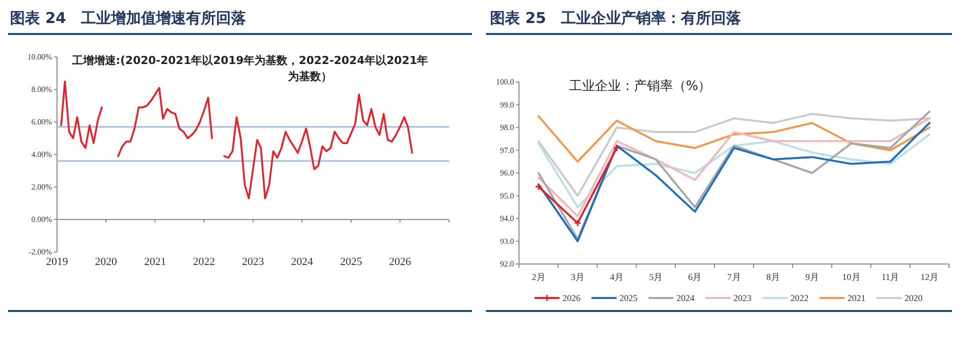  I want to click on legend-label: 2020, so click(913, 297).